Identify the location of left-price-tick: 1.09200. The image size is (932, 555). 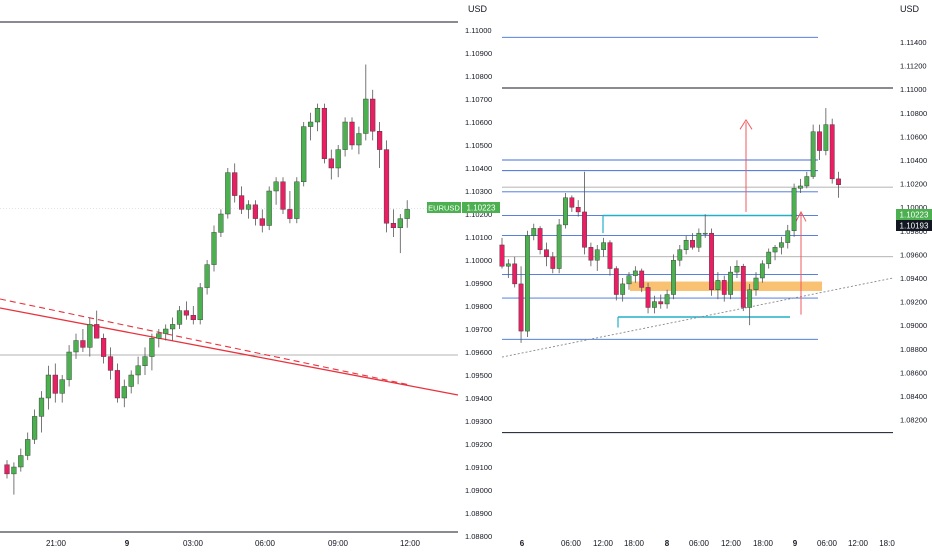
(478, 444).